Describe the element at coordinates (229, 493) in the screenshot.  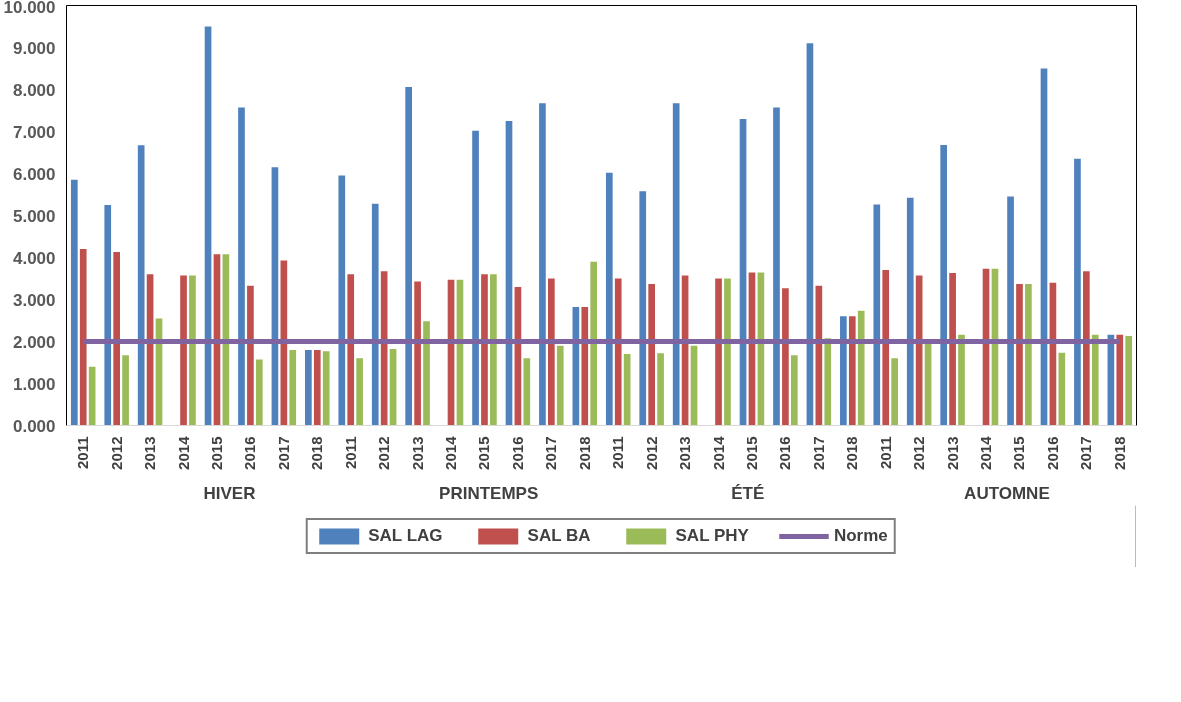
I see `text: HIVER` at that location.